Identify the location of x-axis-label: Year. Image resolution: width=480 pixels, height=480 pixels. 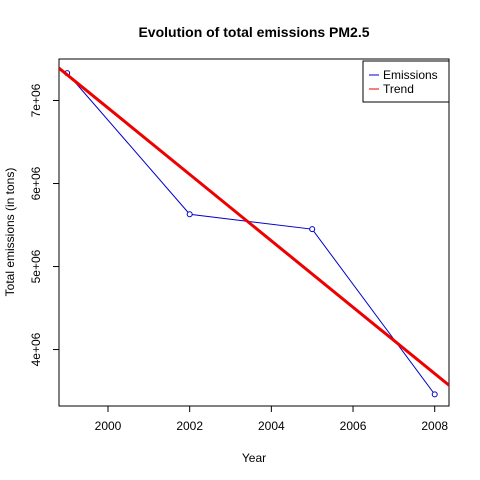
(254, 458).